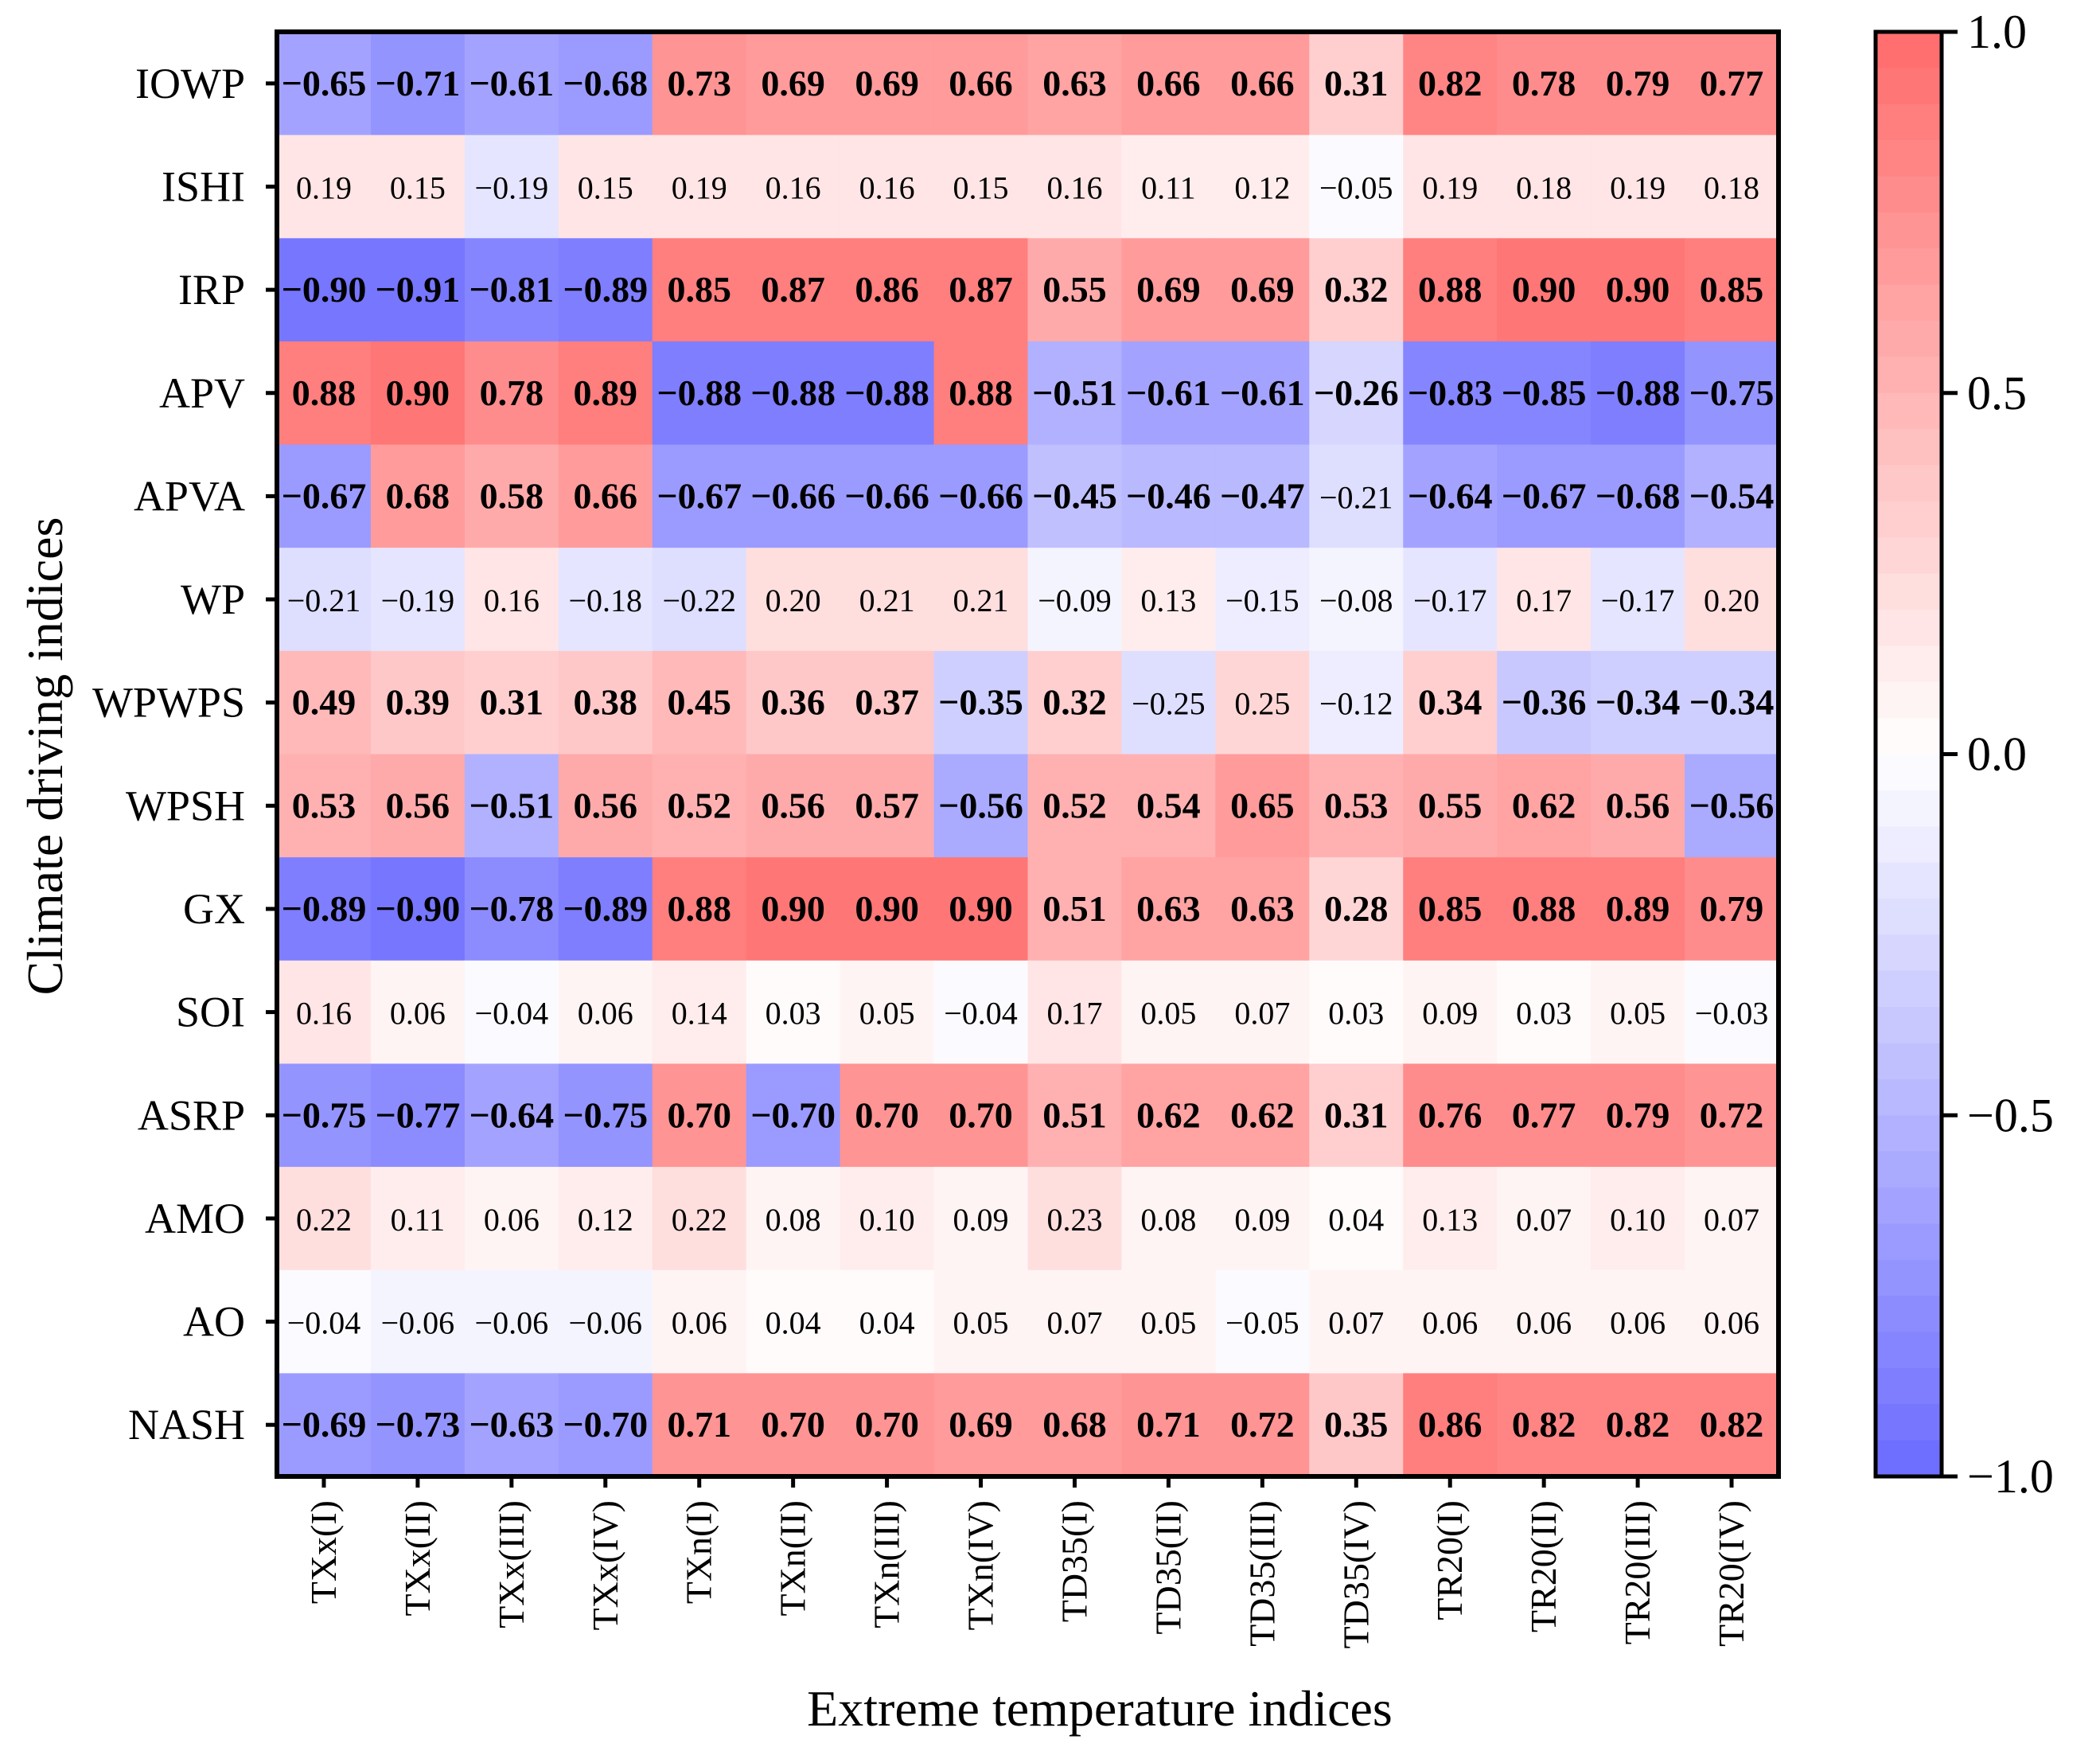 The image size is (2100, 1755). I want to click on heatmap-cell-APVA-TXx(I), so click(324, 496).